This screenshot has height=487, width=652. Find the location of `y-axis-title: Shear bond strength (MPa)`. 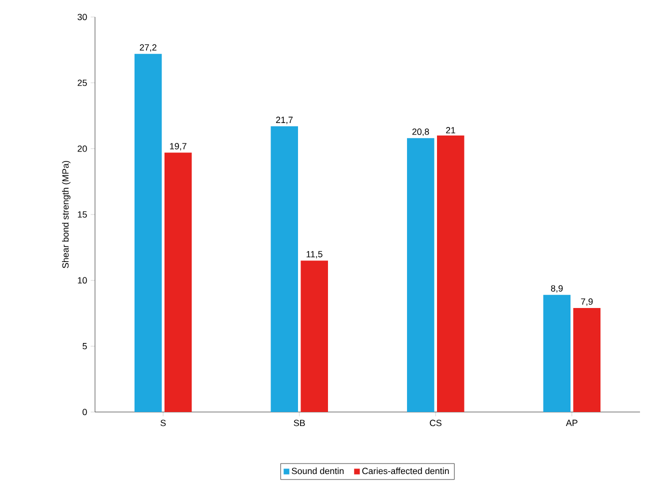

y-axis-title: Shear bond strength (MPa) is located at coordinates (66, 214).